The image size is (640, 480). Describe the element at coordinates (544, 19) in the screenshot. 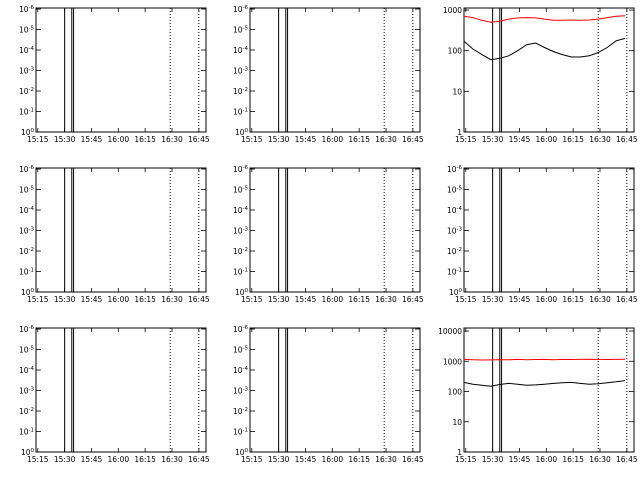

I see `series-lld-line` at that location.